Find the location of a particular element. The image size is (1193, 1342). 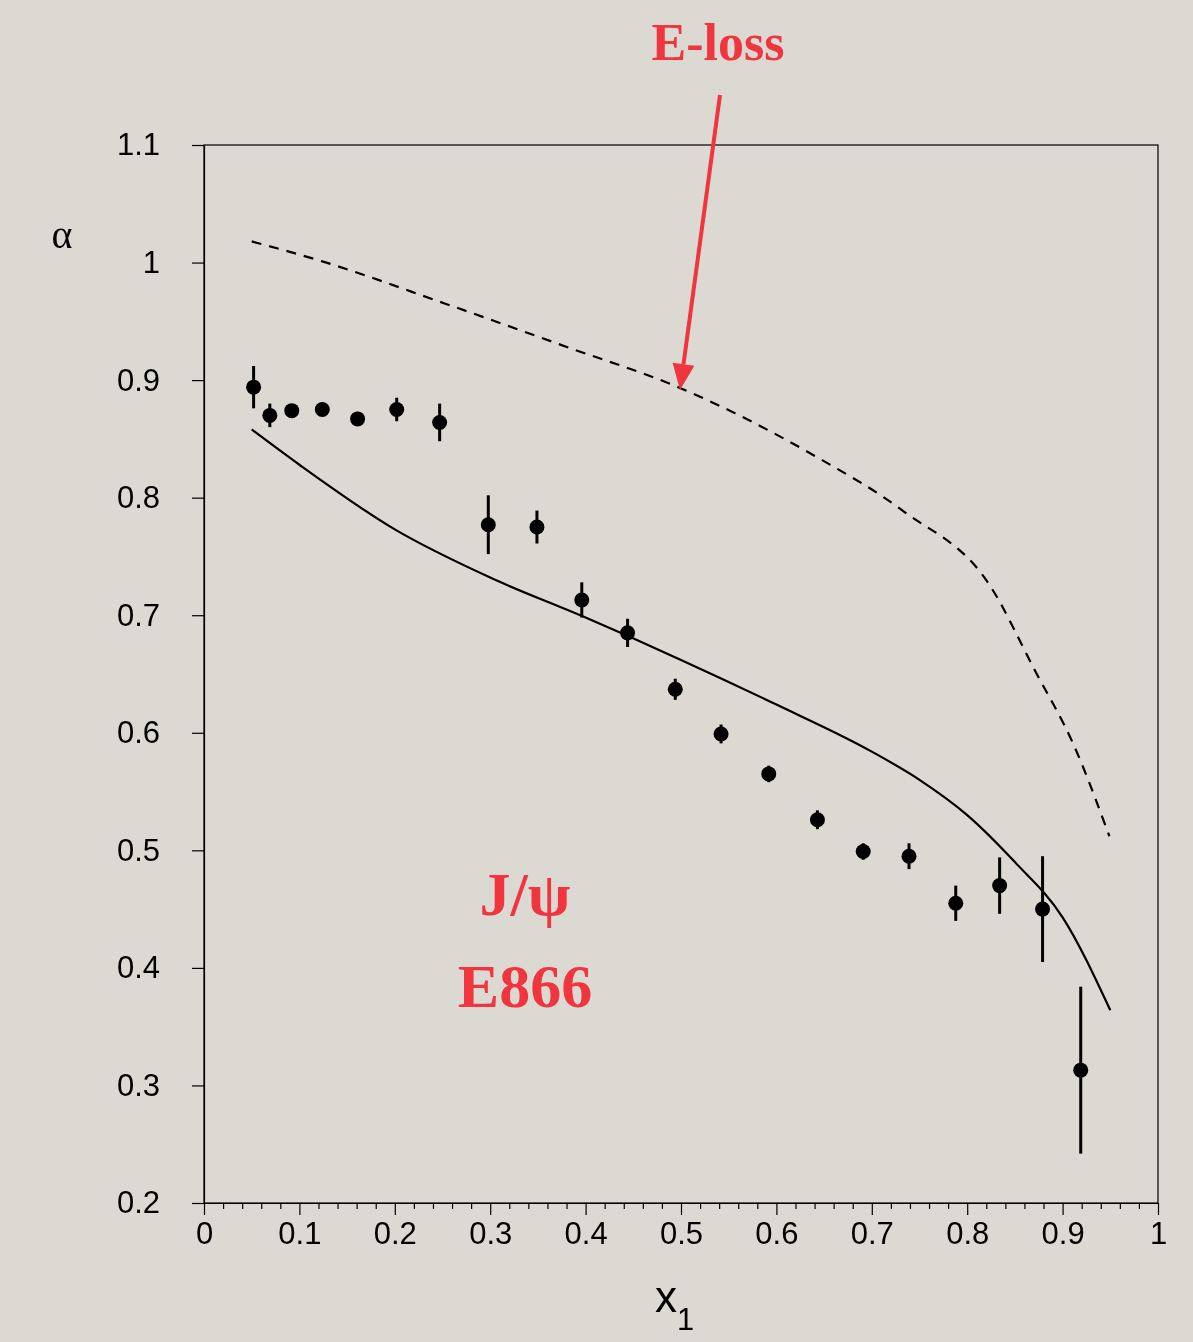

x-tick-label: 1 is located at coordinates (1158, 1233).